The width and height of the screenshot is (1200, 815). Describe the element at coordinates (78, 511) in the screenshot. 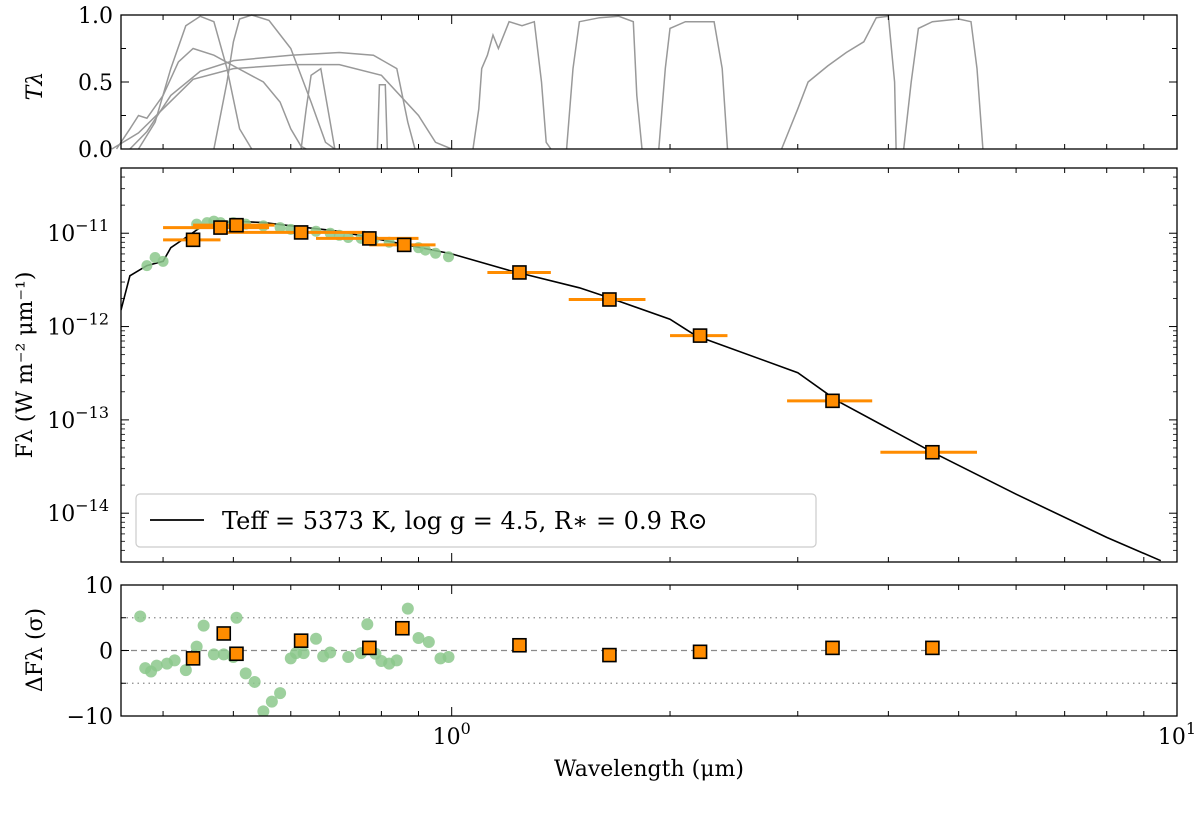

I see `y-tick-label: 10−14` at that location.